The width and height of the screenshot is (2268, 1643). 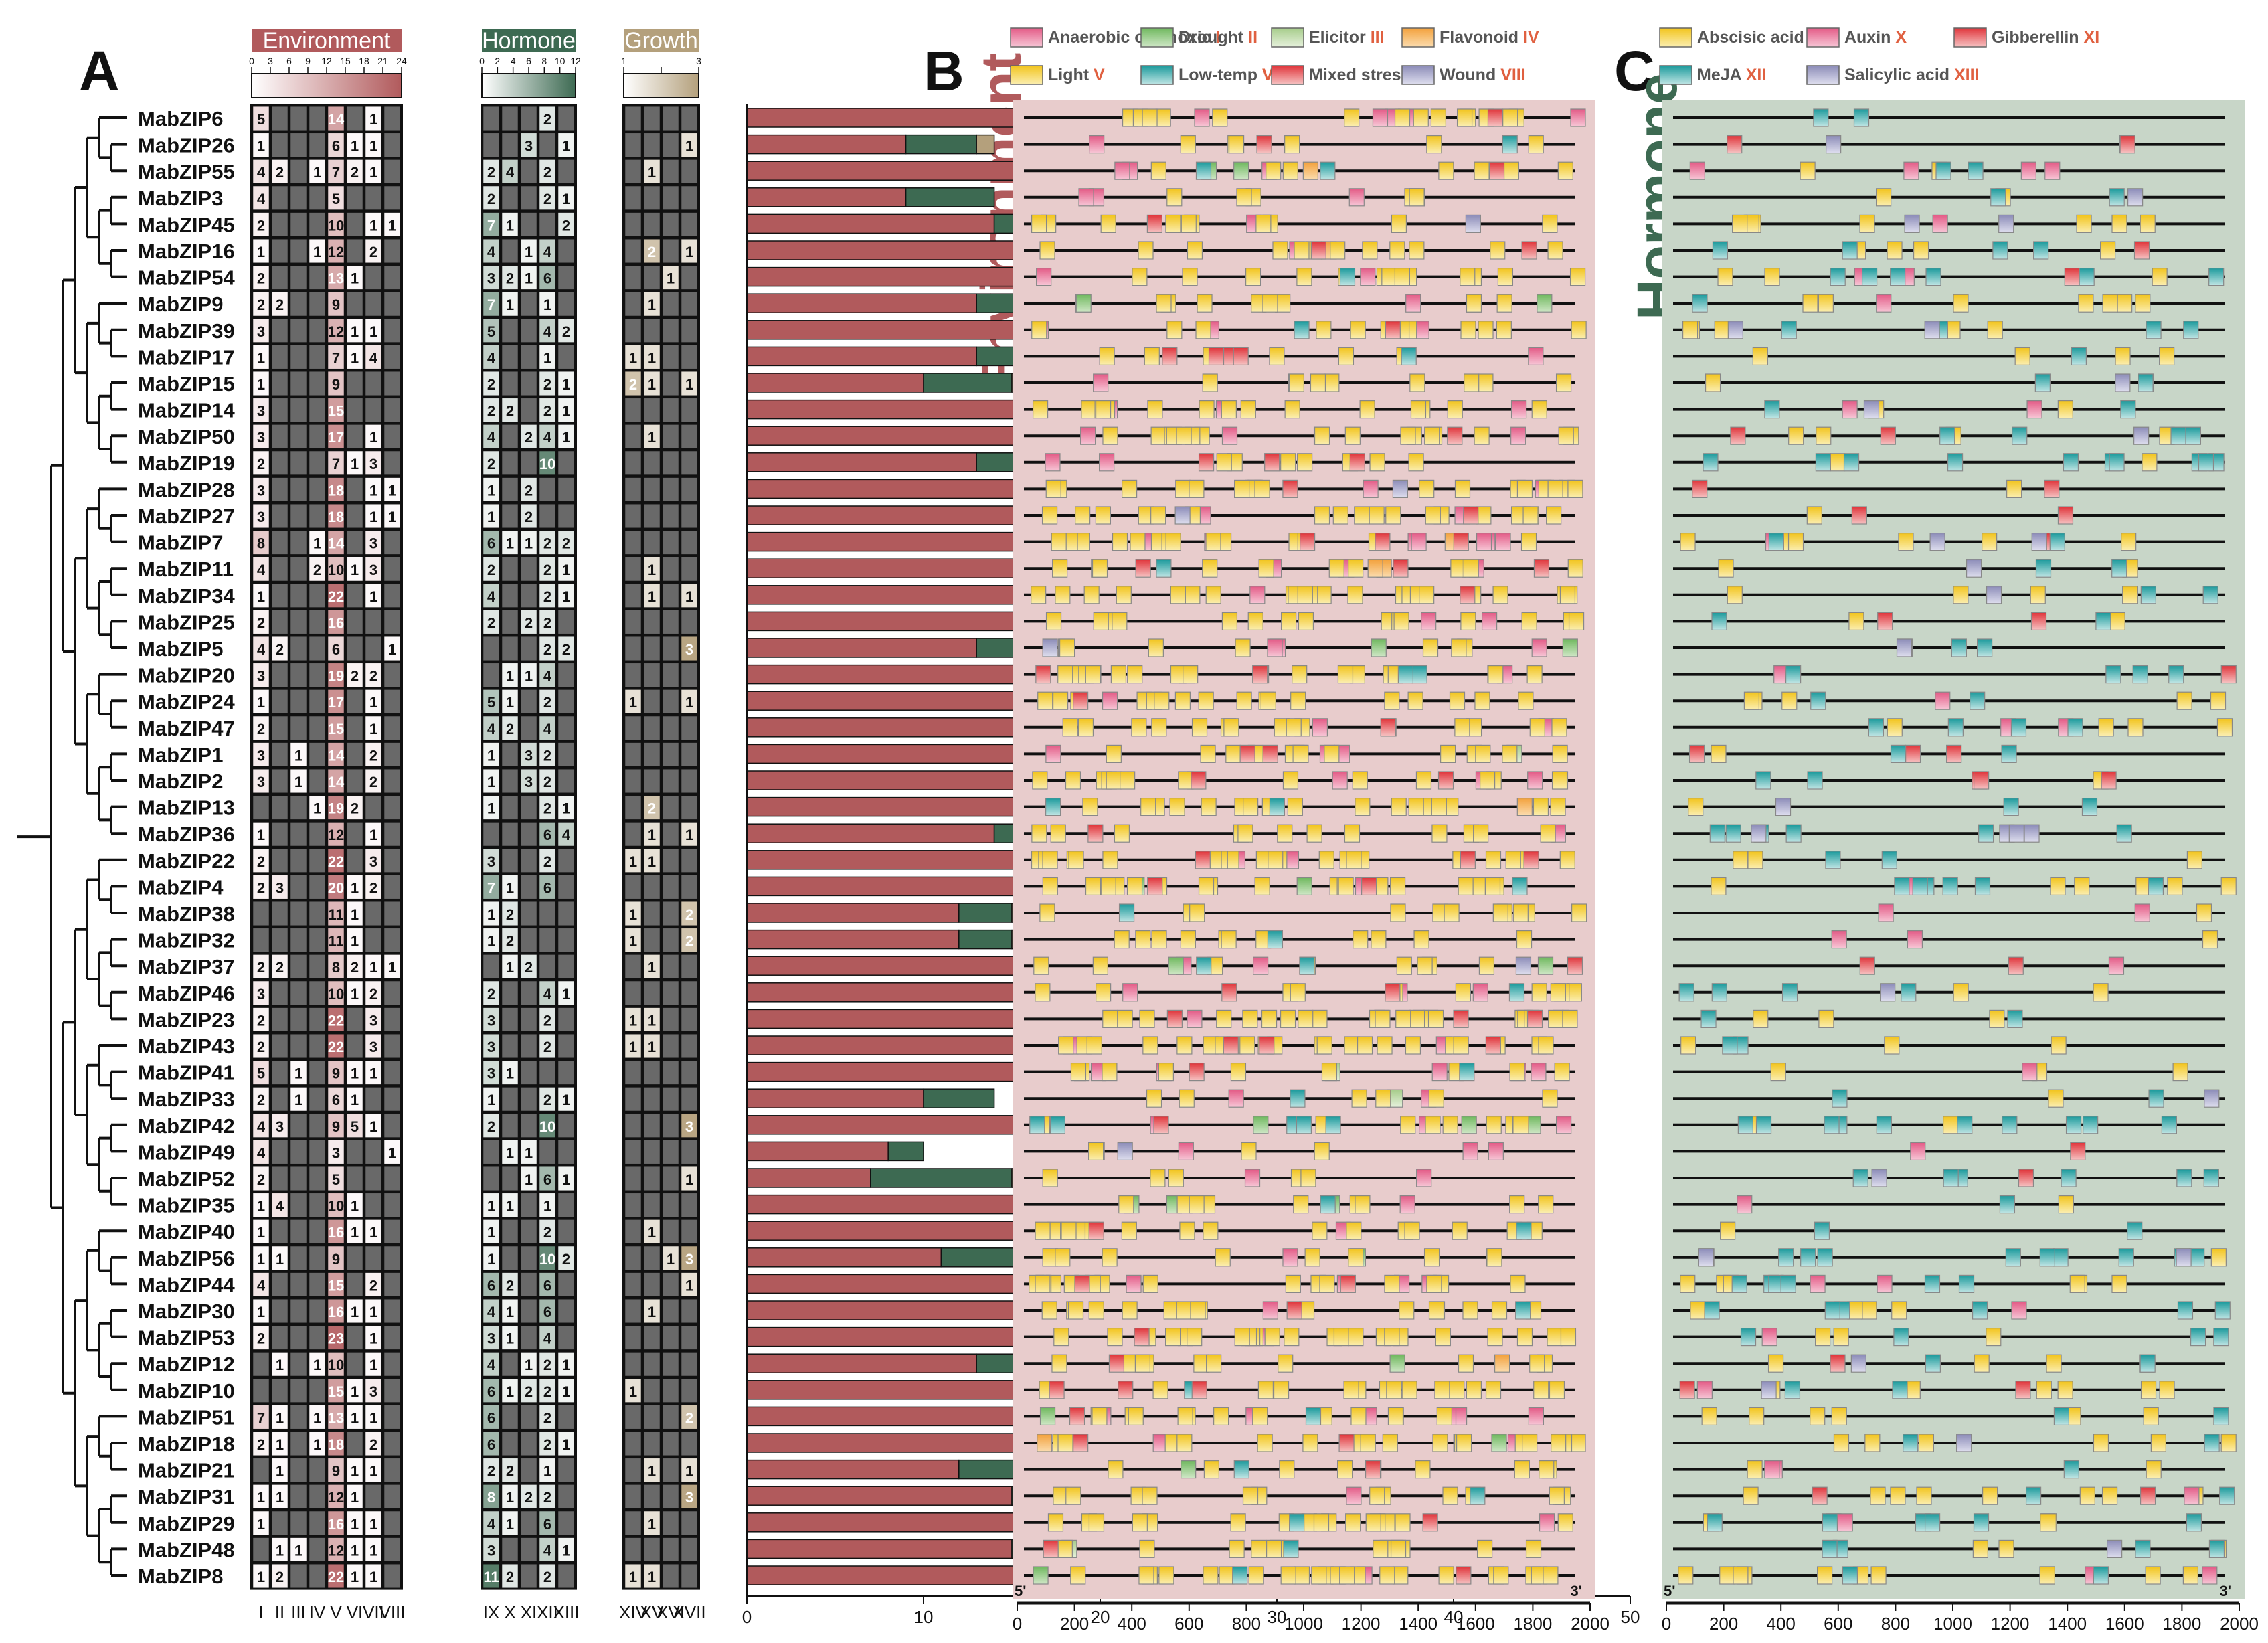 What do you see at coordinates (1781, 1624) in the screenshot?
I see `hor-x-tick-label: 400` at bounding box center [1781, 1624].